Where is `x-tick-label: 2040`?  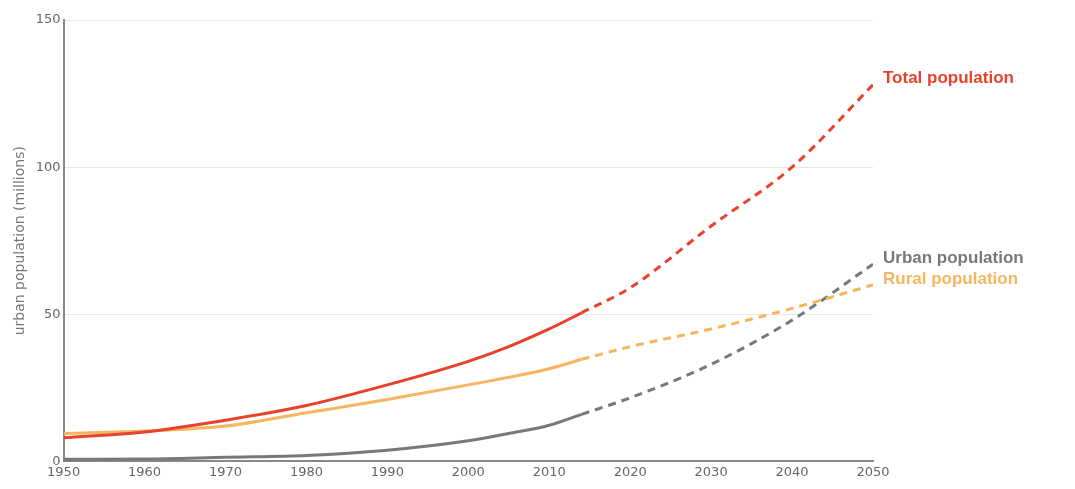 x-tick-label: 2040 is located at coordinates (792, 471).